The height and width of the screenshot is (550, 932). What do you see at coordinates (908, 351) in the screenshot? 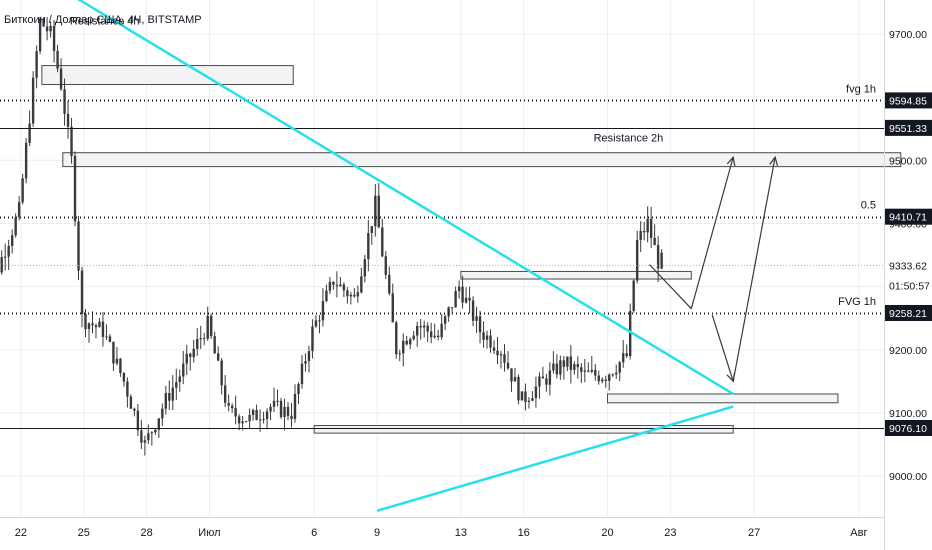
I see `y-tick-label: 9200.00` at bounding box center [908, 351].